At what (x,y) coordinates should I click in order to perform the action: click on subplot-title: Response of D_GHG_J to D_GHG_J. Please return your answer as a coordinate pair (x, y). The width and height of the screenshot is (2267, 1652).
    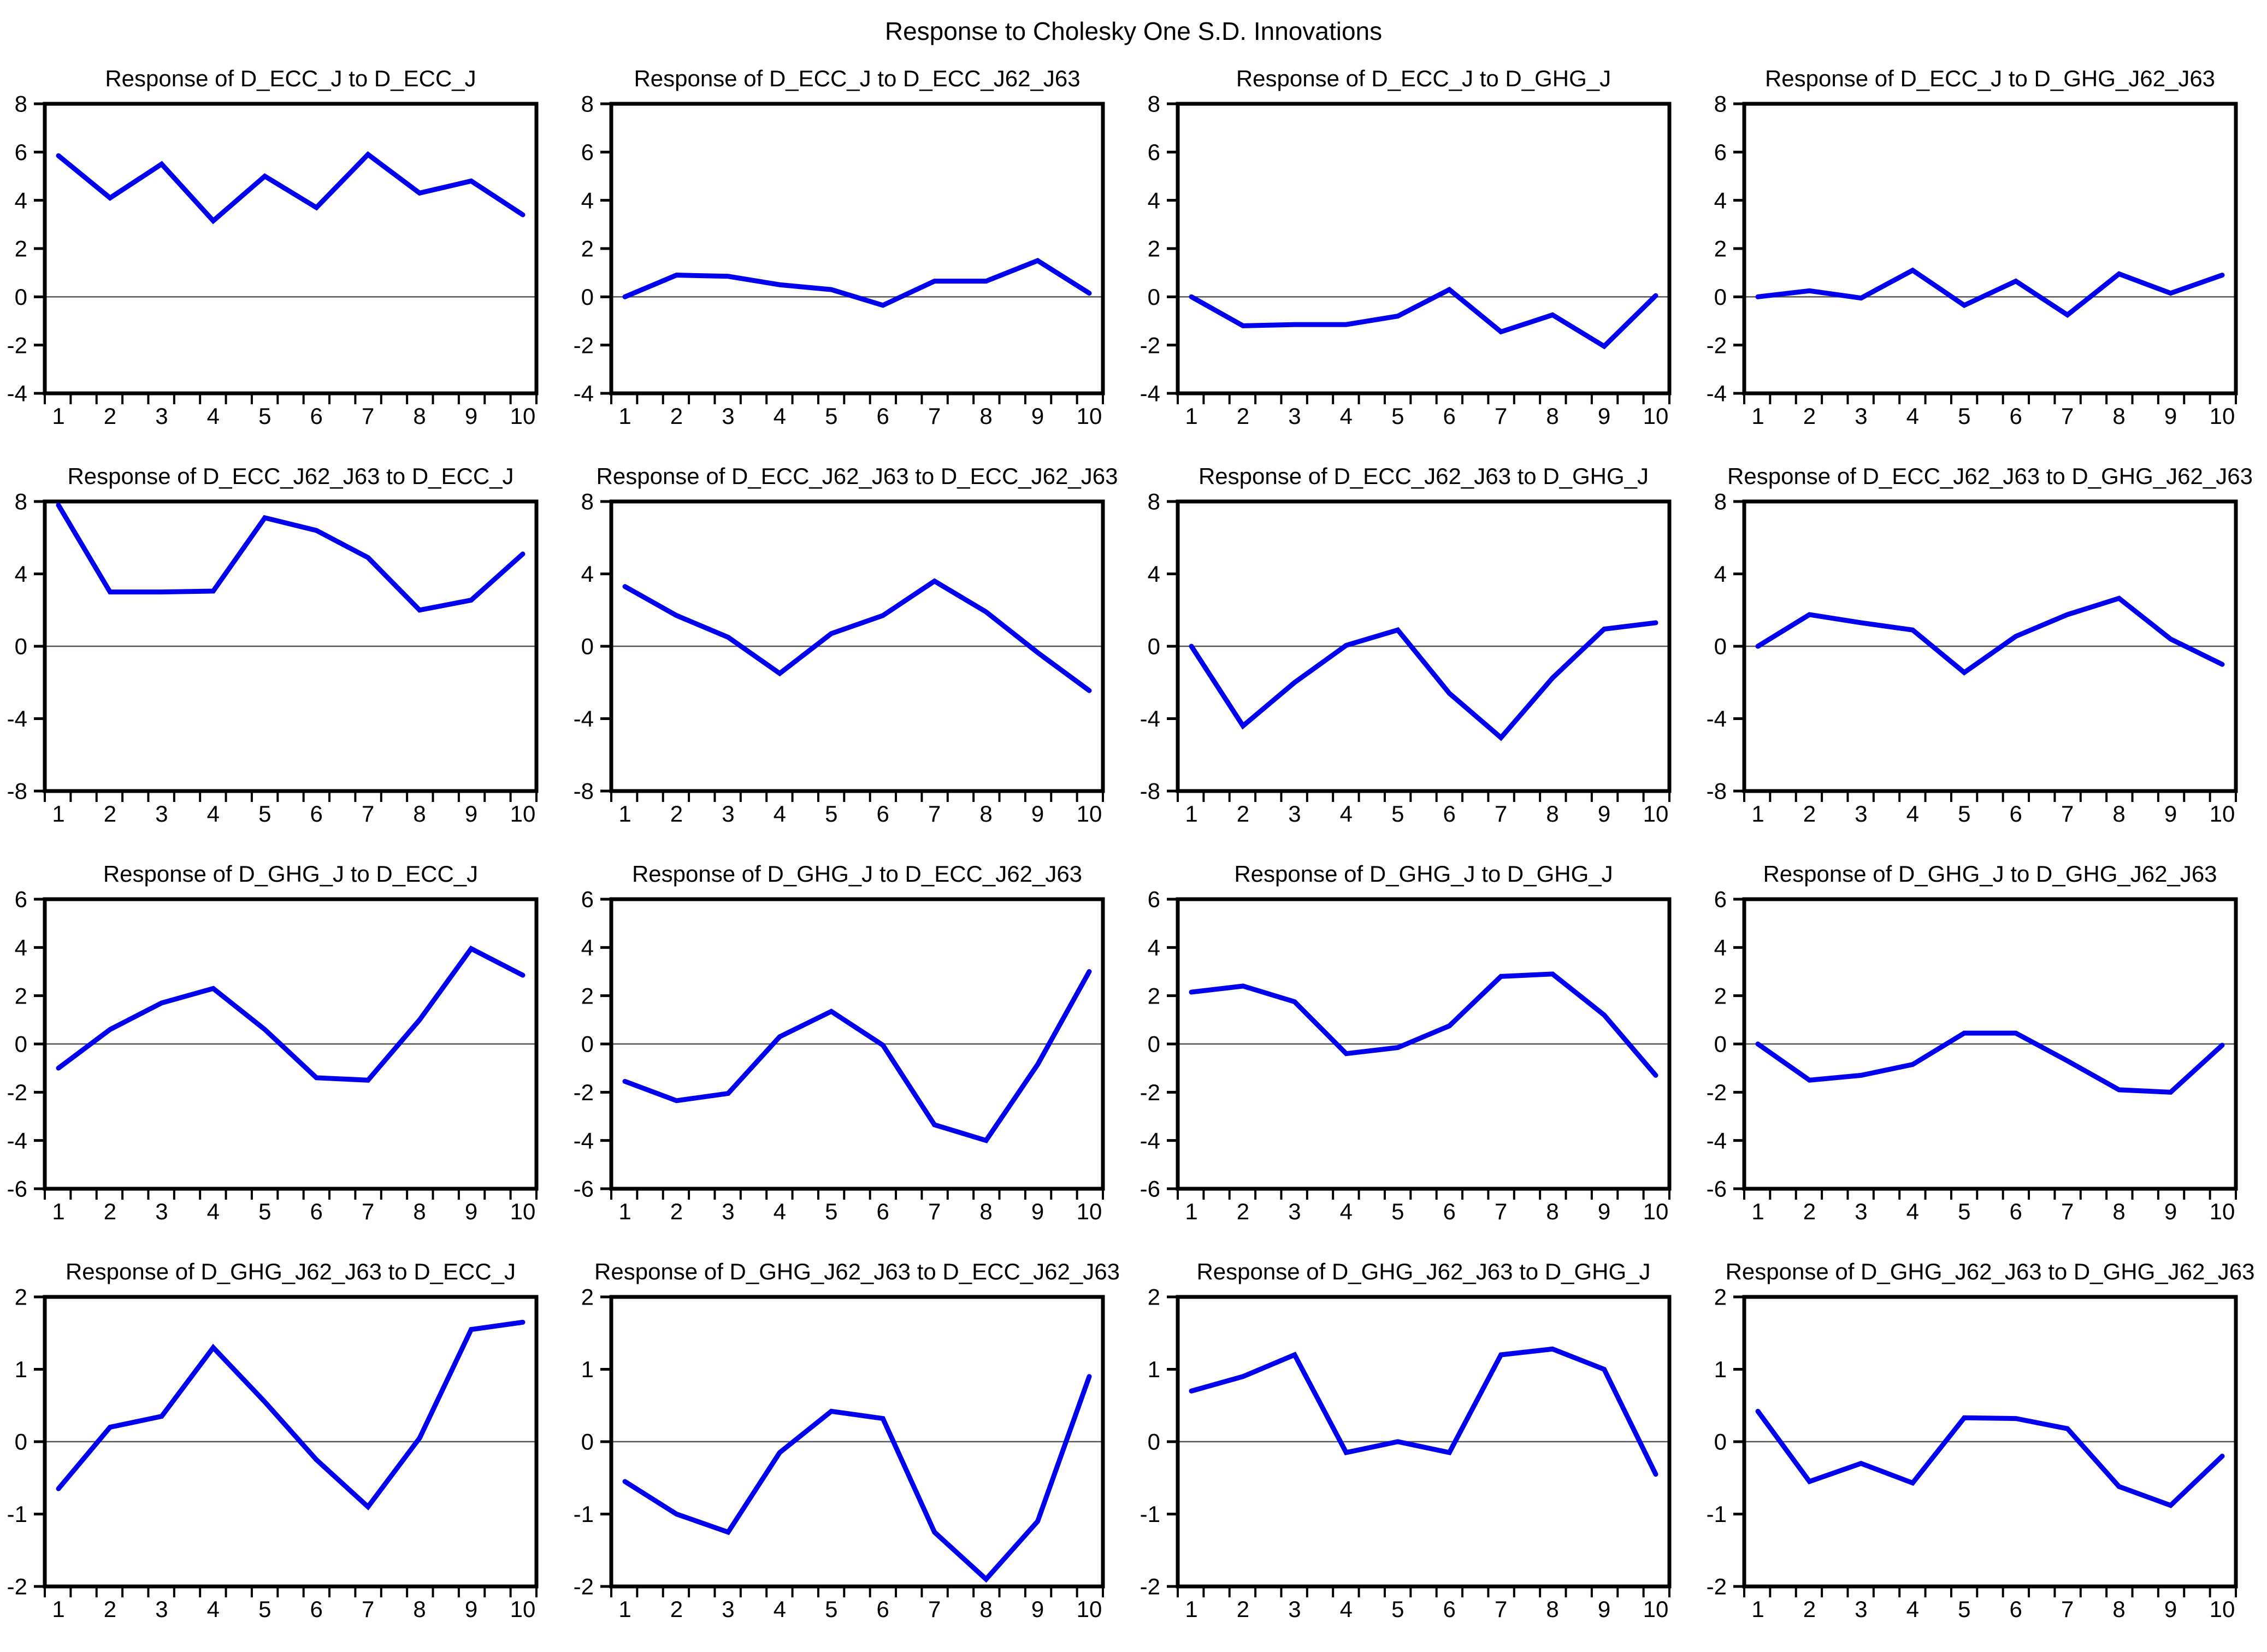
    Looking at the image, I should click on (1424, 874).